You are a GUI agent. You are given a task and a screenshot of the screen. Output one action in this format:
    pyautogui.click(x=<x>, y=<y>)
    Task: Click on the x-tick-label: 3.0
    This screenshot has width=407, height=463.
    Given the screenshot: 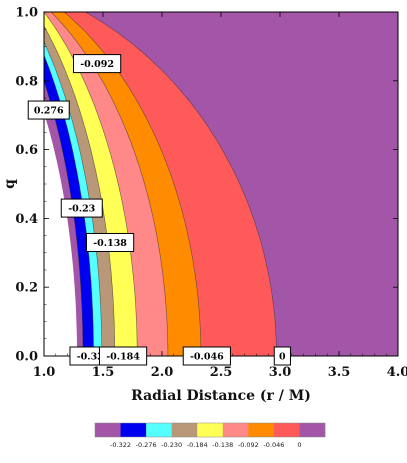 What is the action you would take?
    pyautogui.click(x=280, y=372)
    